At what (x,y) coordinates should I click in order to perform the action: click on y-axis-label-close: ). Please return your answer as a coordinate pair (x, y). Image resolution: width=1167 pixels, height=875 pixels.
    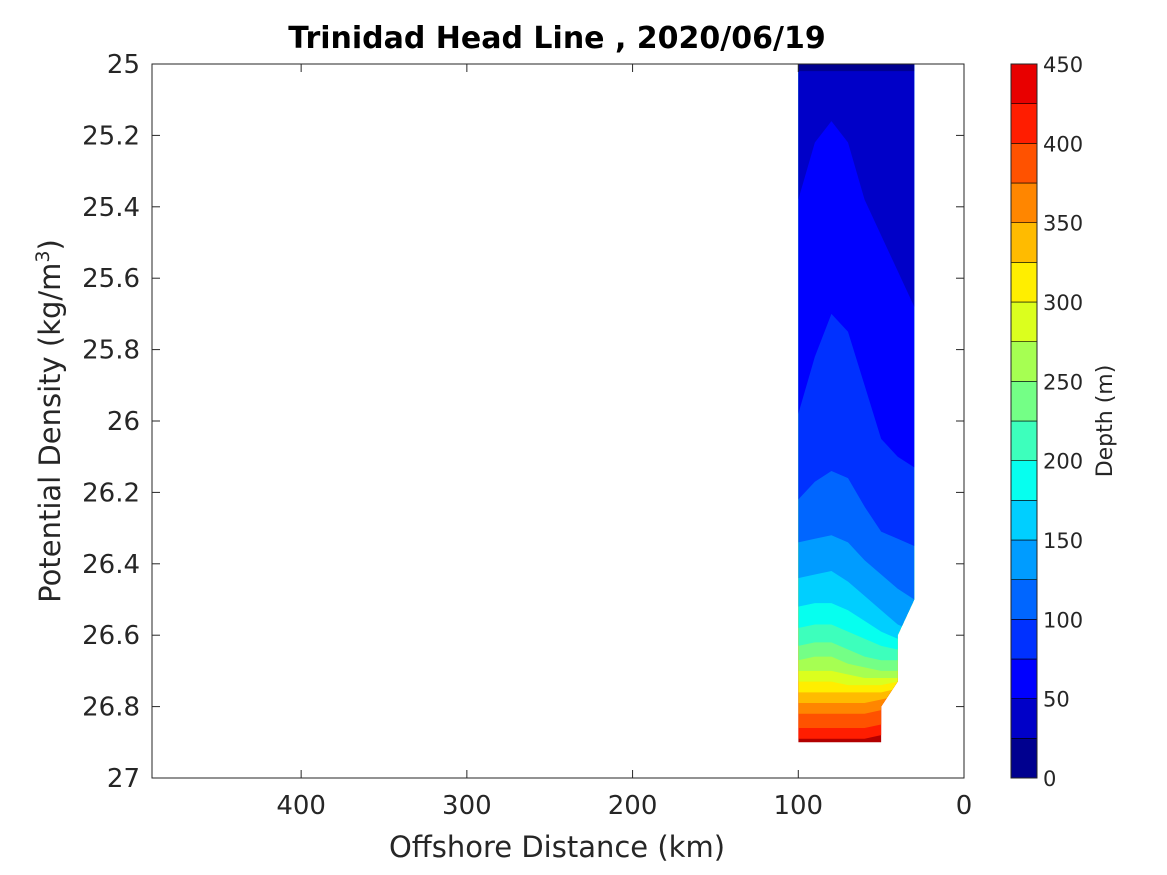
    Looking at the image, I should click on (50, 244).